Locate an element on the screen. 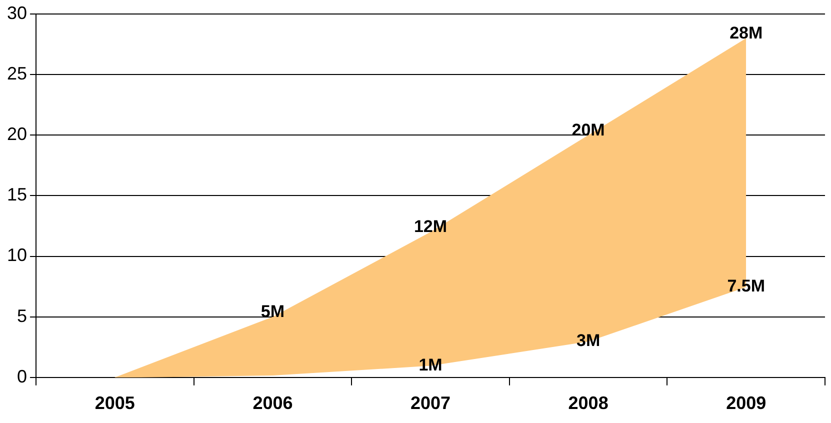  data-label: 12M is located at coordinates (431, 226).